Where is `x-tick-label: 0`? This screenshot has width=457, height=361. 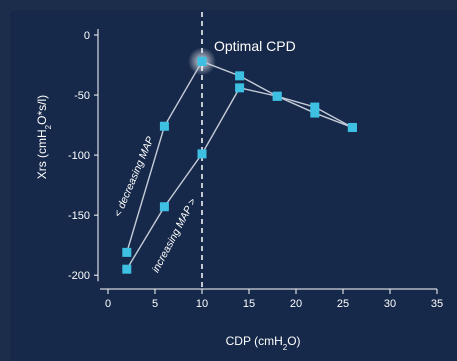
x-tick-label: 0 is located at coordinates (108, 304).